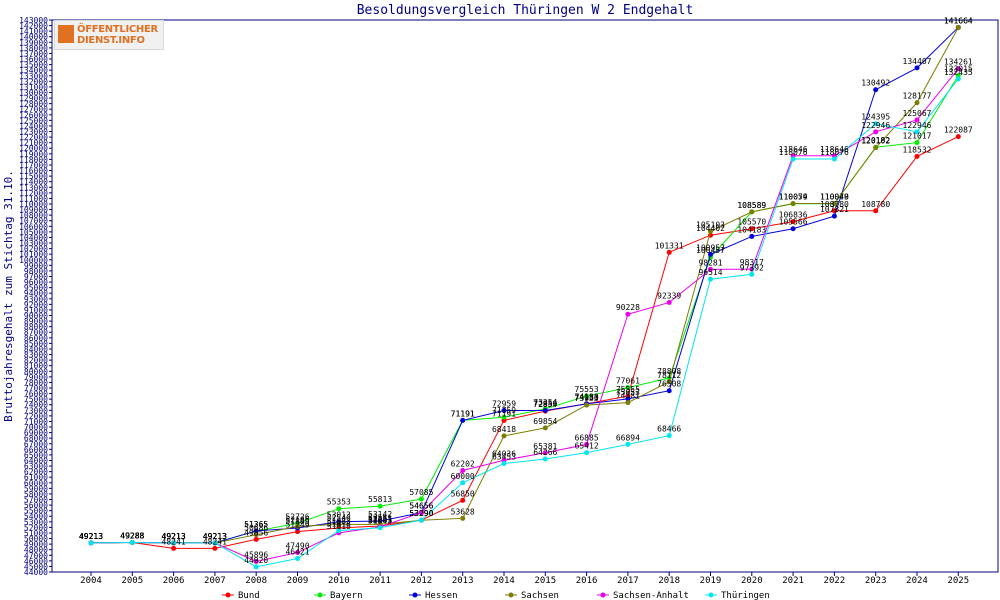  Describe the element at coordinates (36, 377) in the screenshot. I see `y-tick-label: 79000` at that location.